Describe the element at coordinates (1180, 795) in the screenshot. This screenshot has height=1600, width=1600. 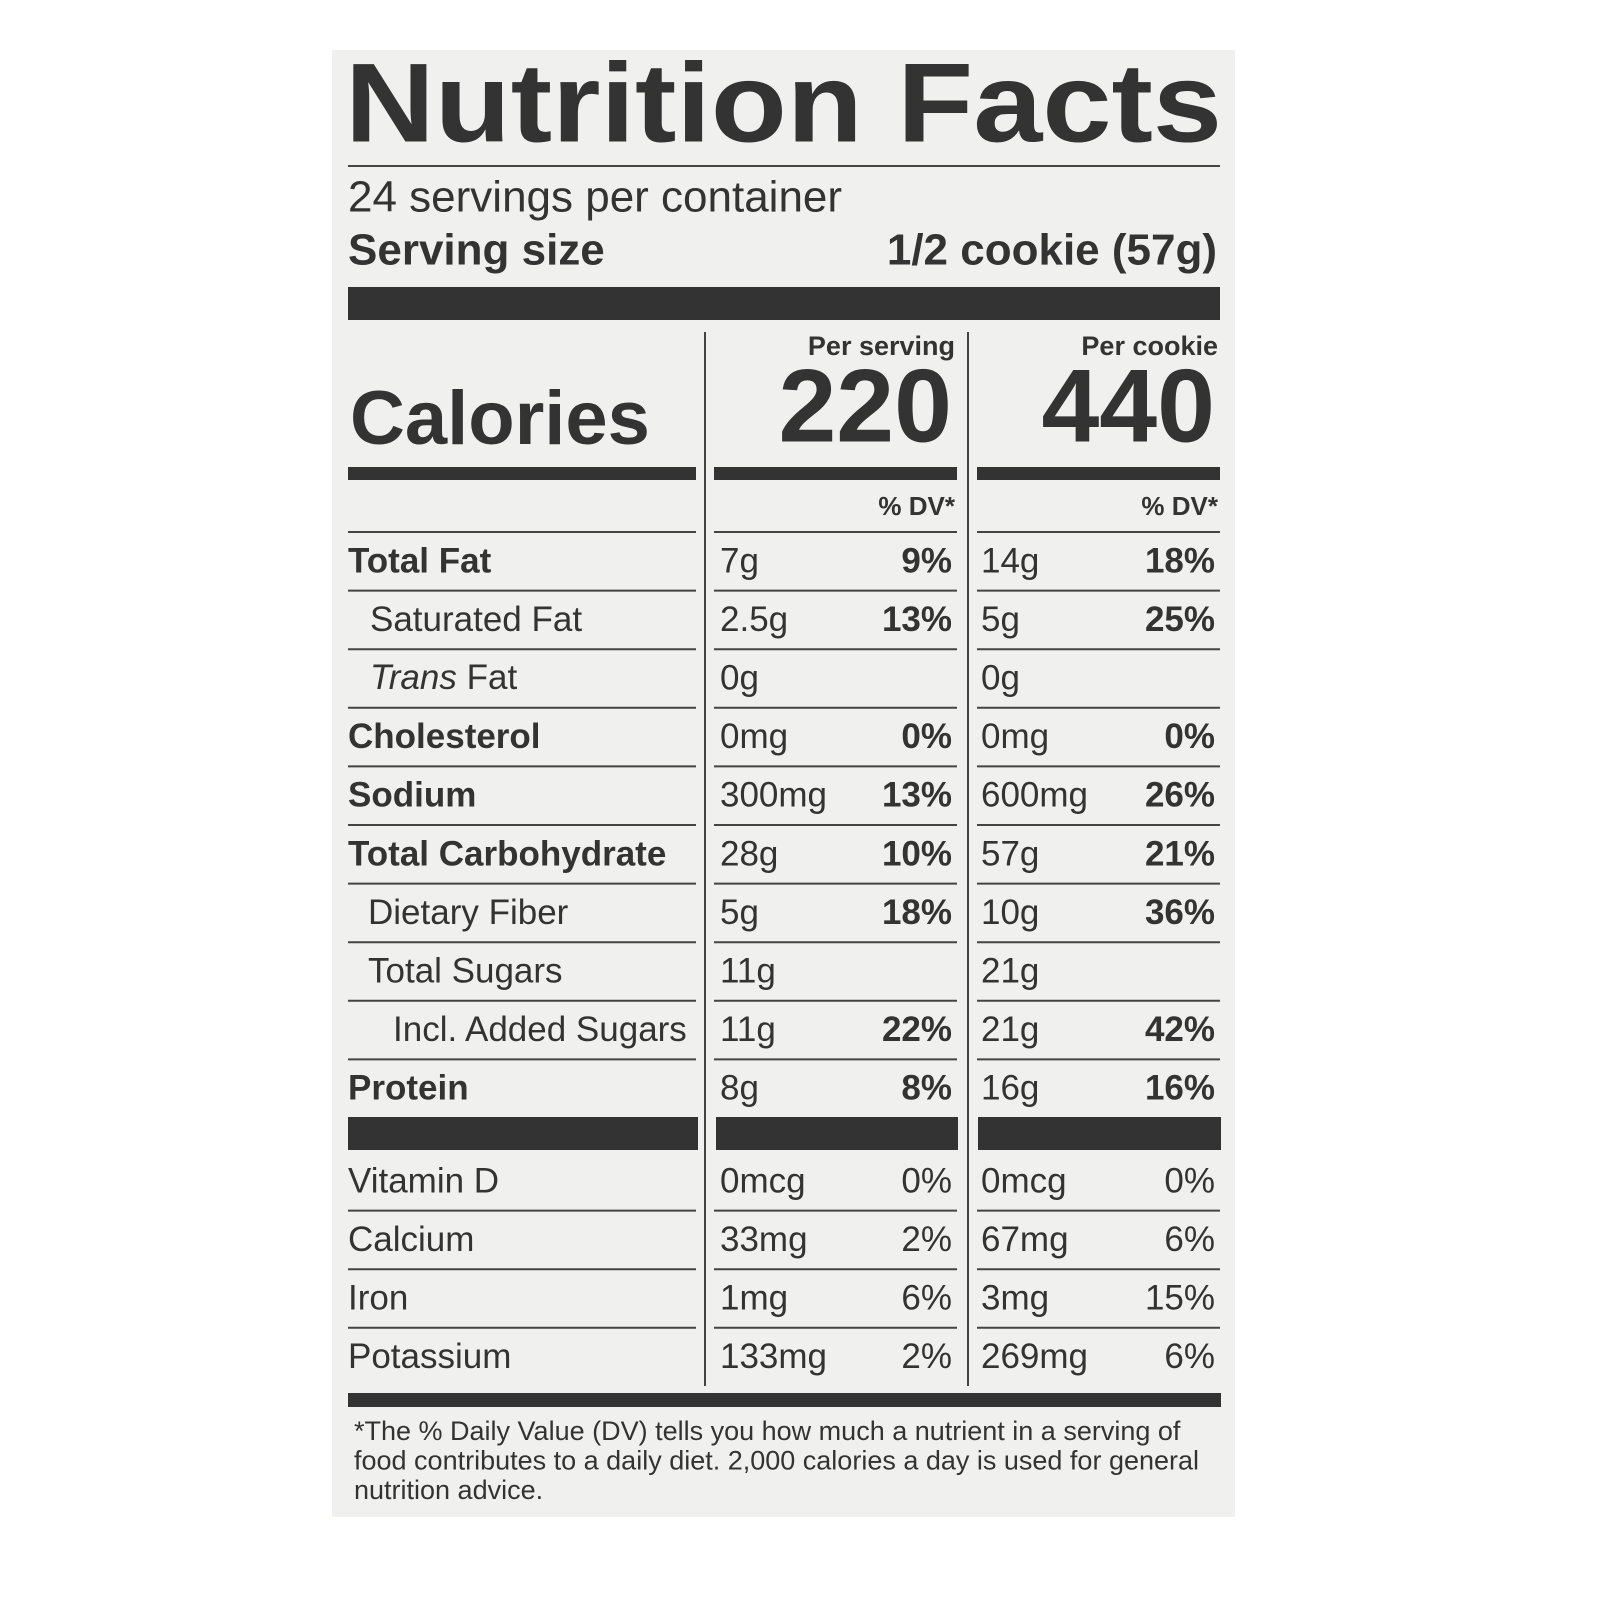
I see `daily-value: 26%` at that location.